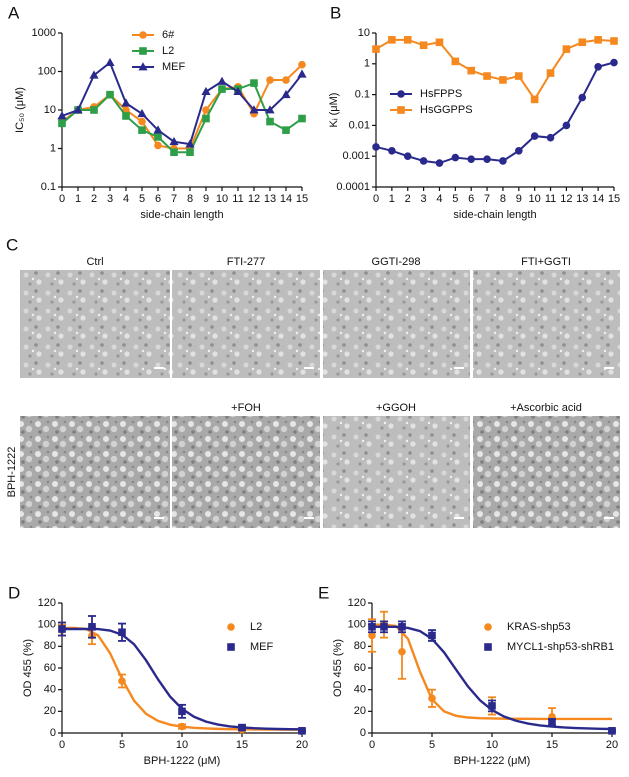  I want to click on panel-letter: D, so click(14, 592).